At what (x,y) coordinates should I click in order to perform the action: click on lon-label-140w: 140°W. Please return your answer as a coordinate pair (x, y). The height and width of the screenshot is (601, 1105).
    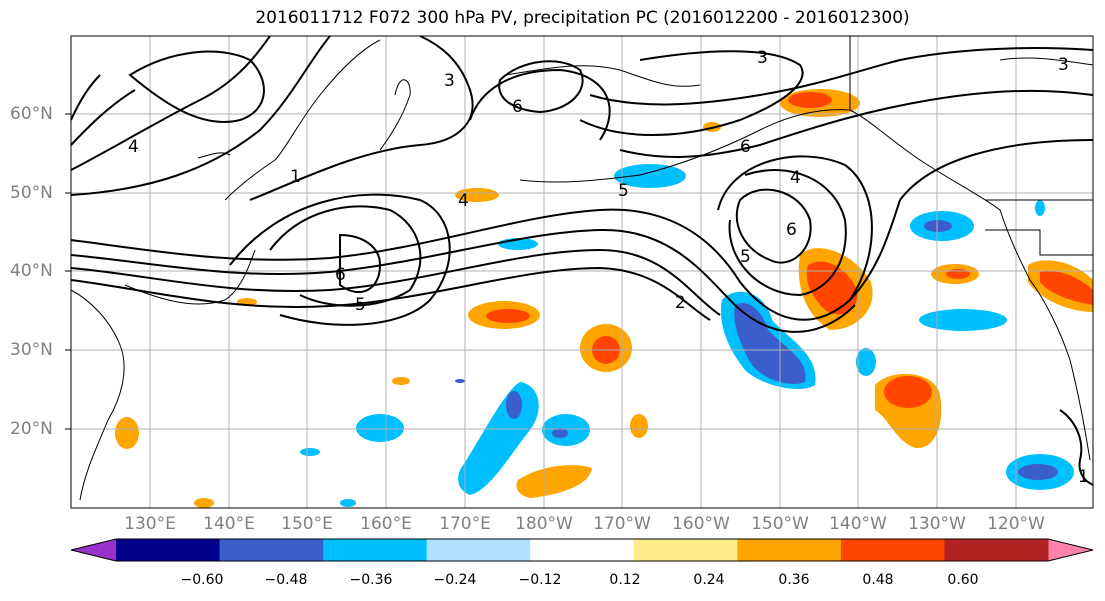
    Looking at the image, I should click on (858, 524).